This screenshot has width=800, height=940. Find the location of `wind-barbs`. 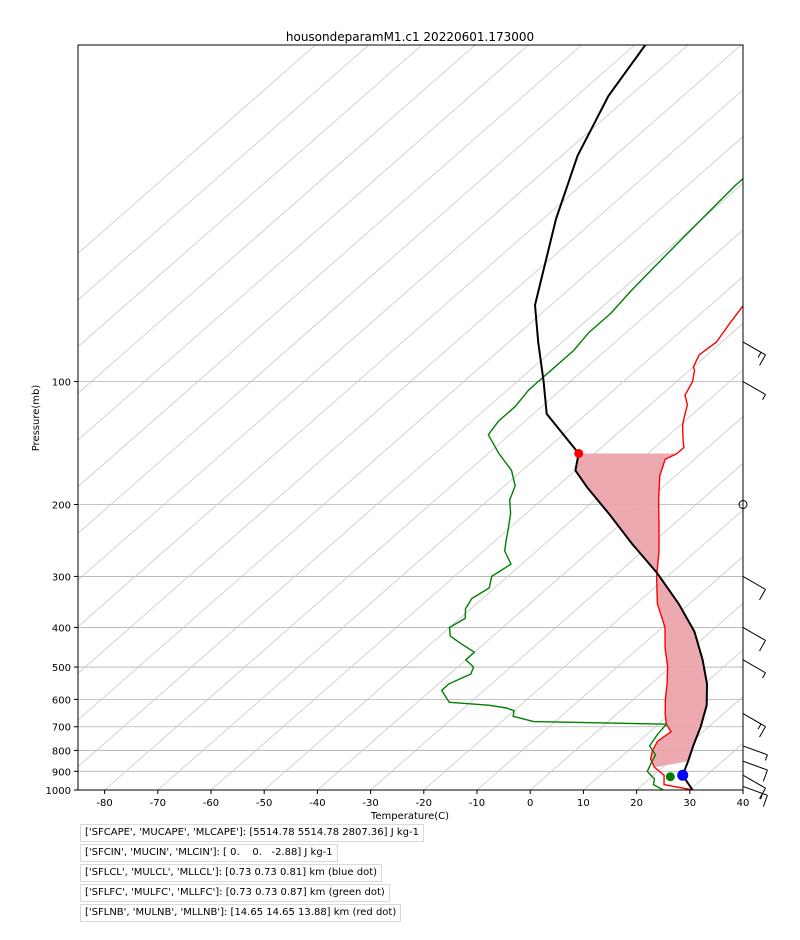

wind-barbs is located at coordinates (753, 574).